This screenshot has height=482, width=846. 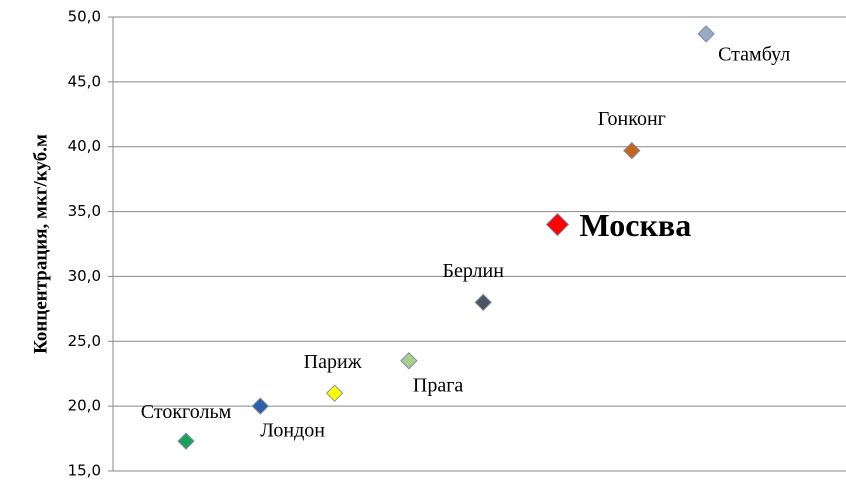 I want to click on y-tick-label: 25,0, so click(x=84, y=341).